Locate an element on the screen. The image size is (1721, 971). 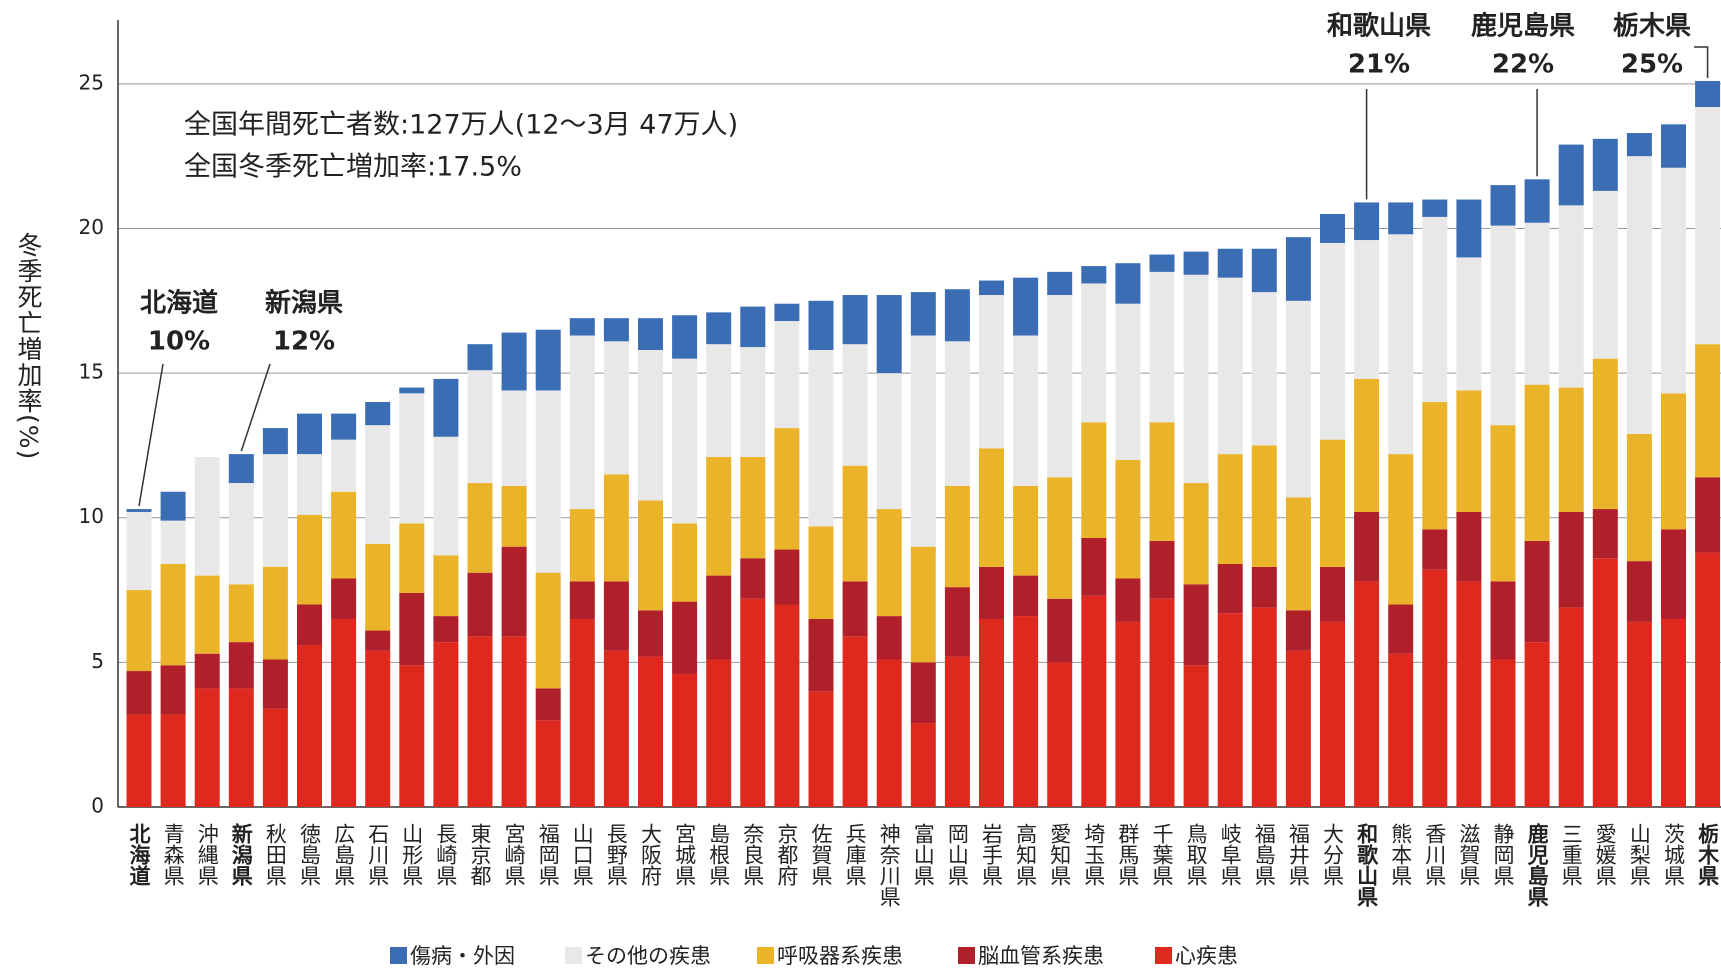
x-tick-label: 福井県 is located at coordinates (1298, 854).